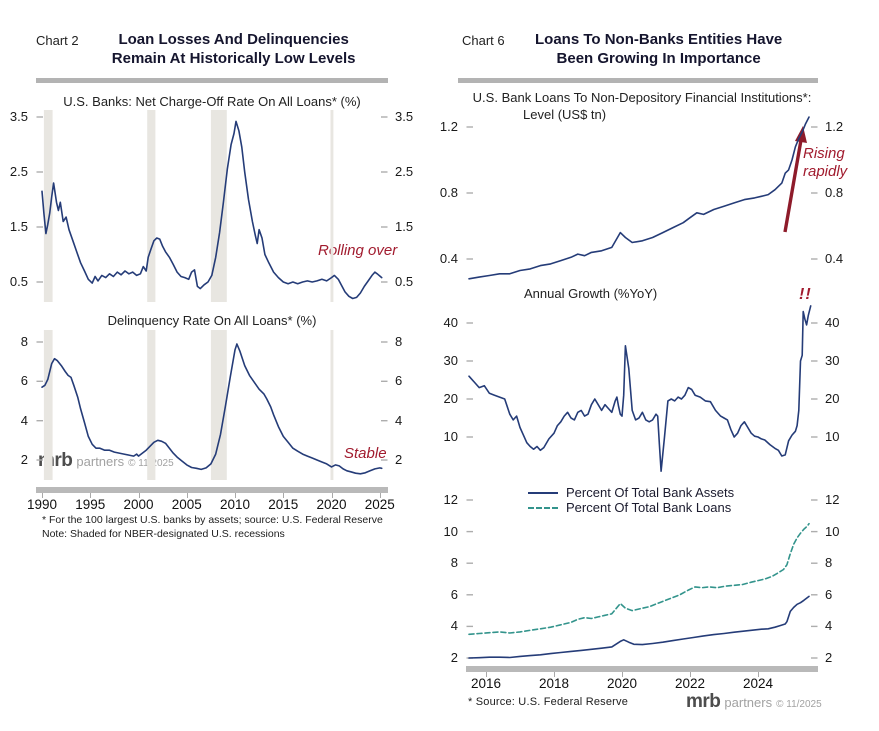 The width and height of the screenshot is (879, 731). I want to click on legend-item-loans: Percent Of Total Bank Loans, so click(631, 507).